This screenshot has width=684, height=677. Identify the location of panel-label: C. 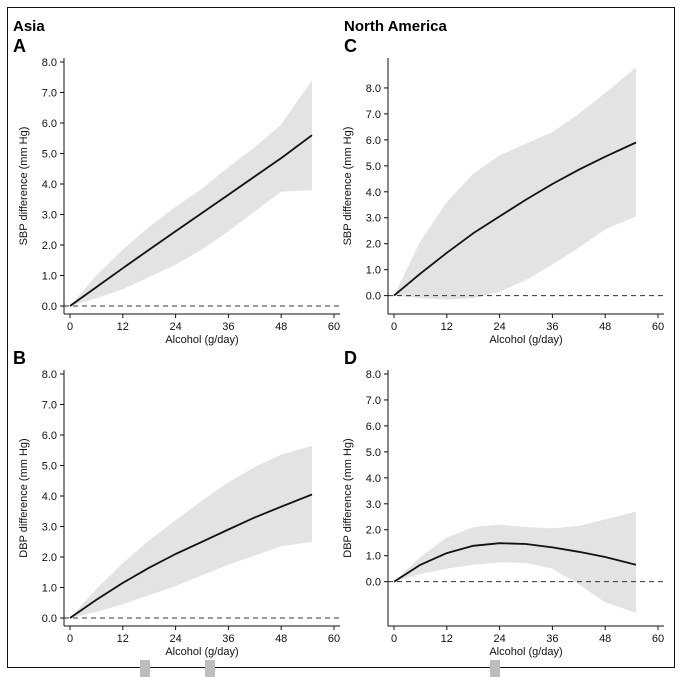
(350, 46).